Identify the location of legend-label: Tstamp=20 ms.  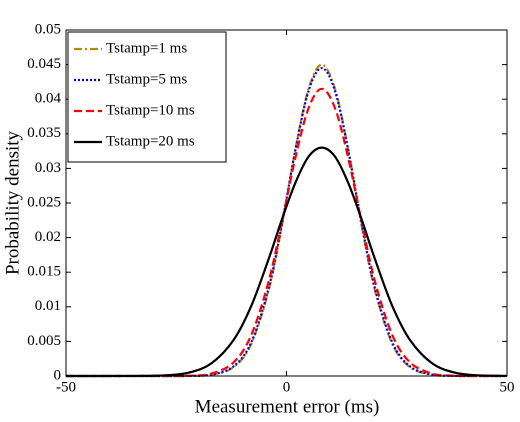
(150, 141).